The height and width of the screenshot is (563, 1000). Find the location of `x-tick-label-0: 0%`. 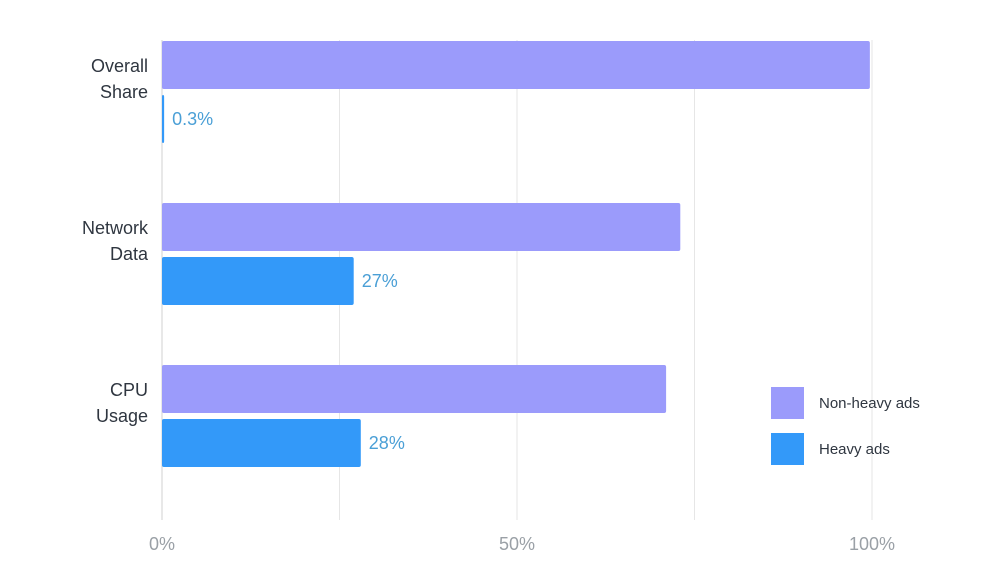

x-tick-label-0: 0% is located at coordinates (162, 544).